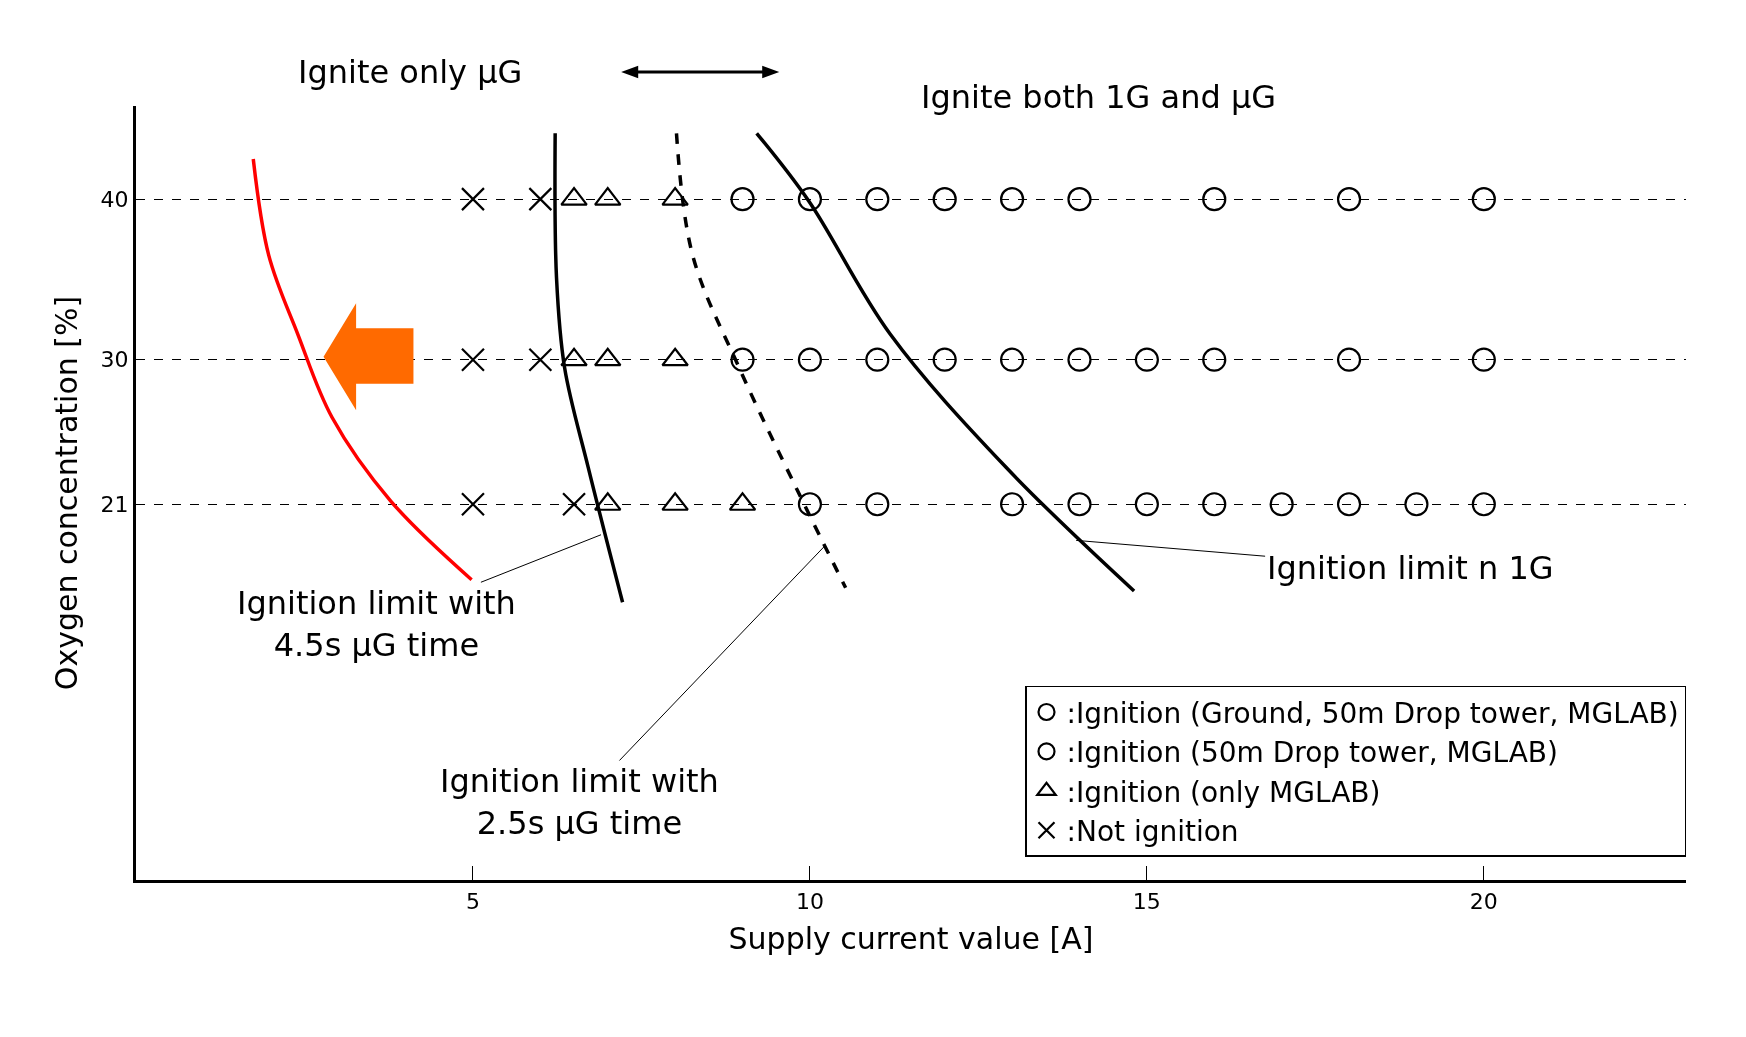 The image size is (1746, 1037). I want to click on legend-label: :Not ignition, so click(1152, 832).